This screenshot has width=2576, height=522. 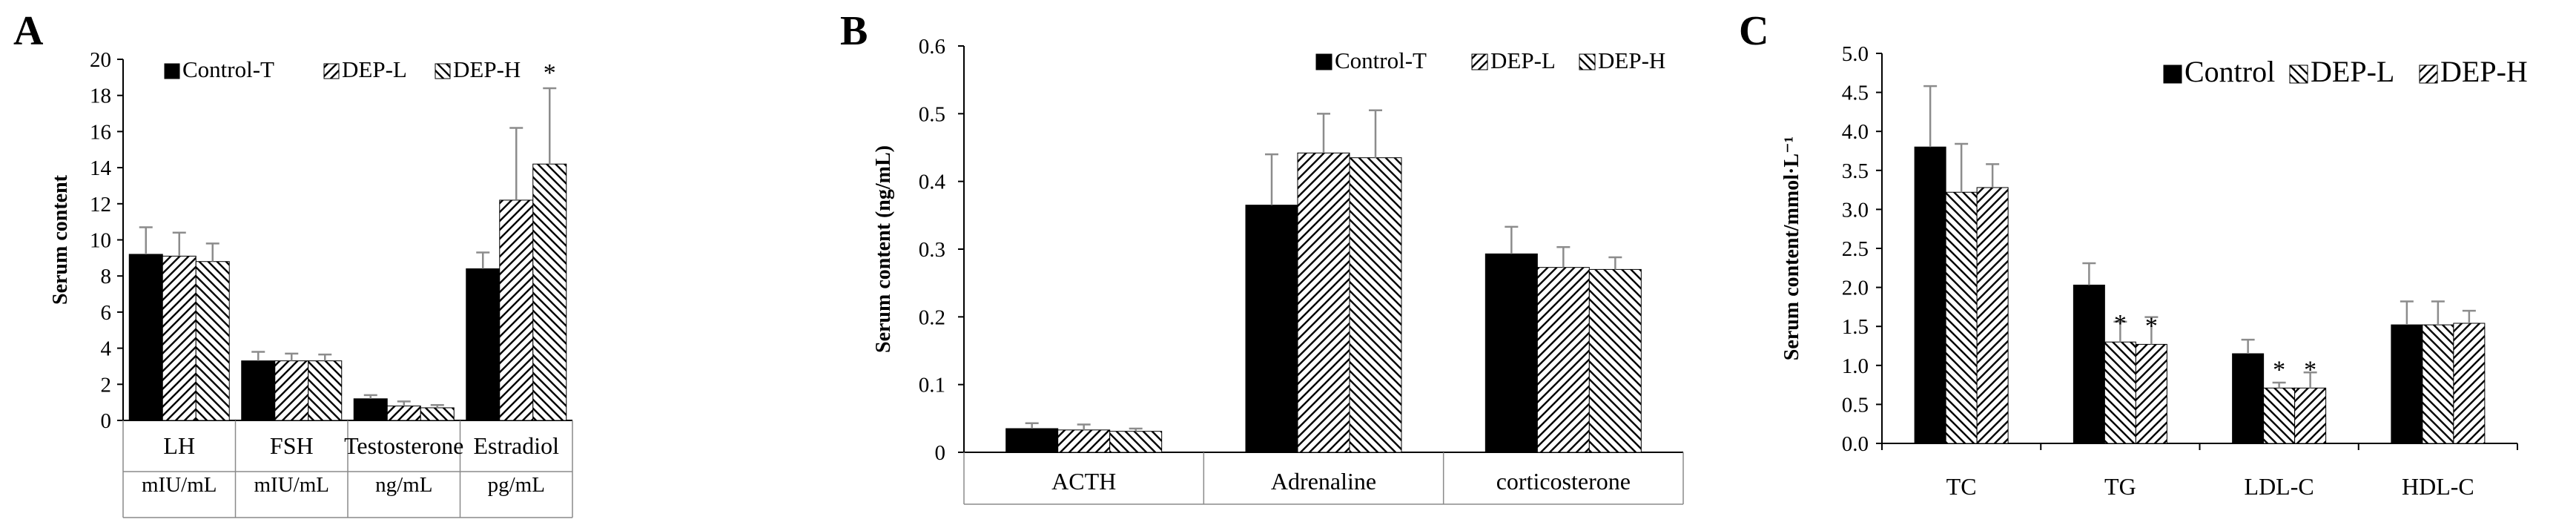 I want to click on y-tick-label: 1.5, so click(x=1855, y=327).